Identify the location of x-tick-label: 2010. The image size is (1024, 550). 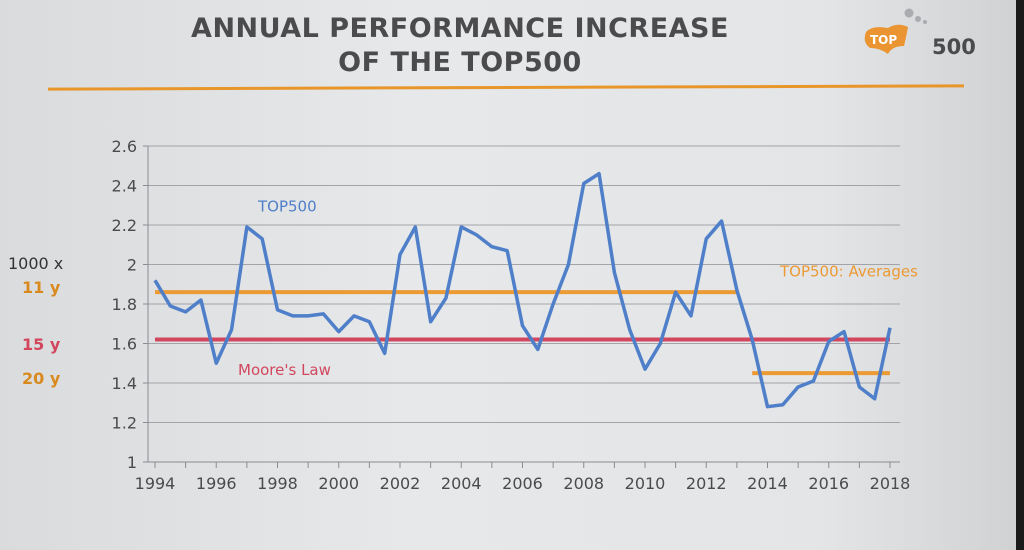
(645, 483).